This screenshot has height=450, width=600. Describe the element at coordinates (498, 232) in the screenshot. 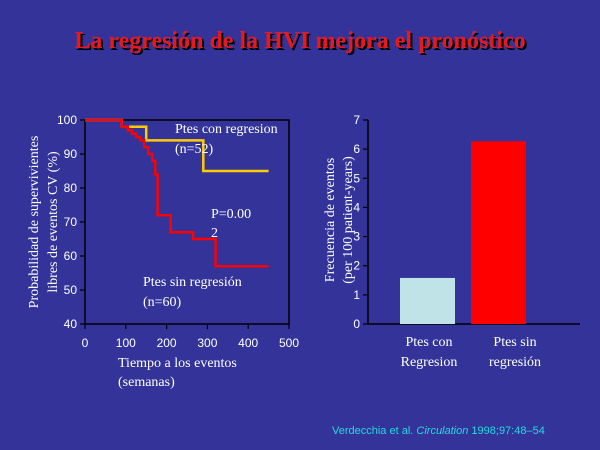

I see `bar-sin-regresion` at that location.